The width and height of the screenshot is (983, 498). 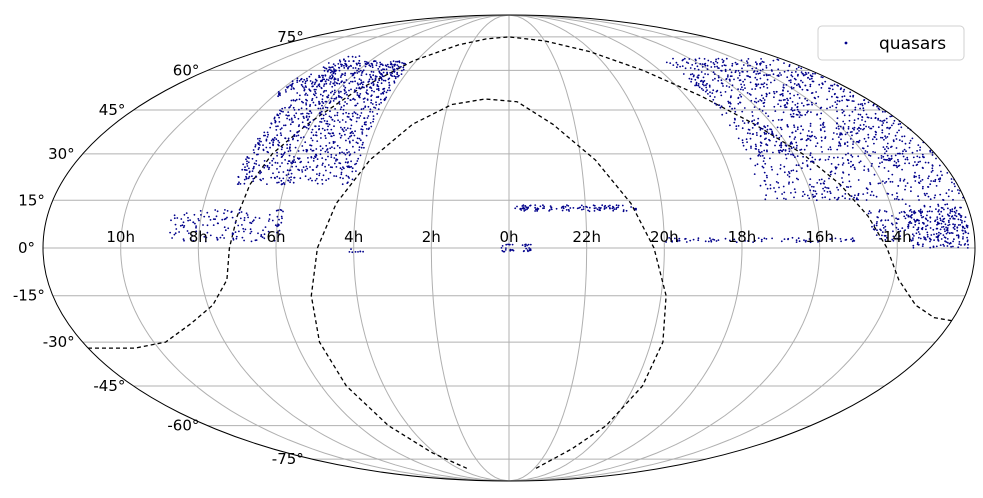 I want to click on ra-tick-label: 10h, so click(x=120, y=237).